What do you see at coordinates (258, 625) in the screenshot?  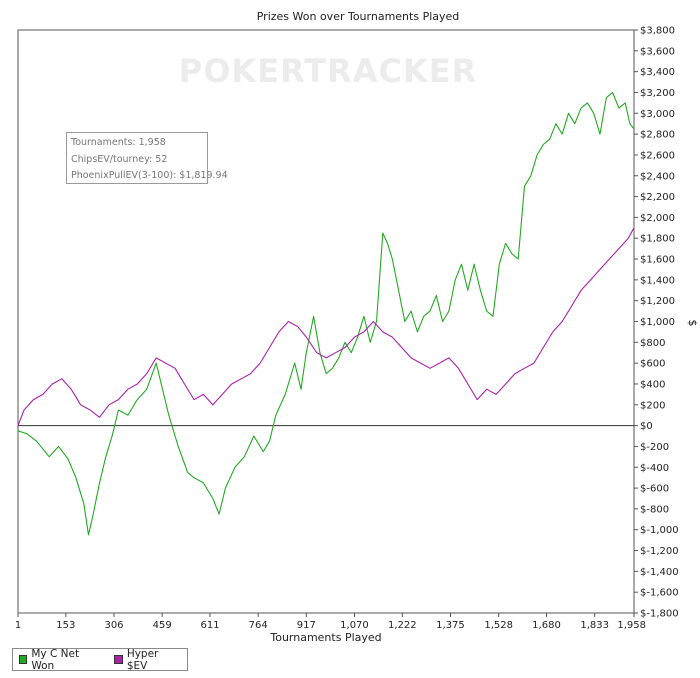 I see `x-tick-label: 764` at bounding box center [258, 625].